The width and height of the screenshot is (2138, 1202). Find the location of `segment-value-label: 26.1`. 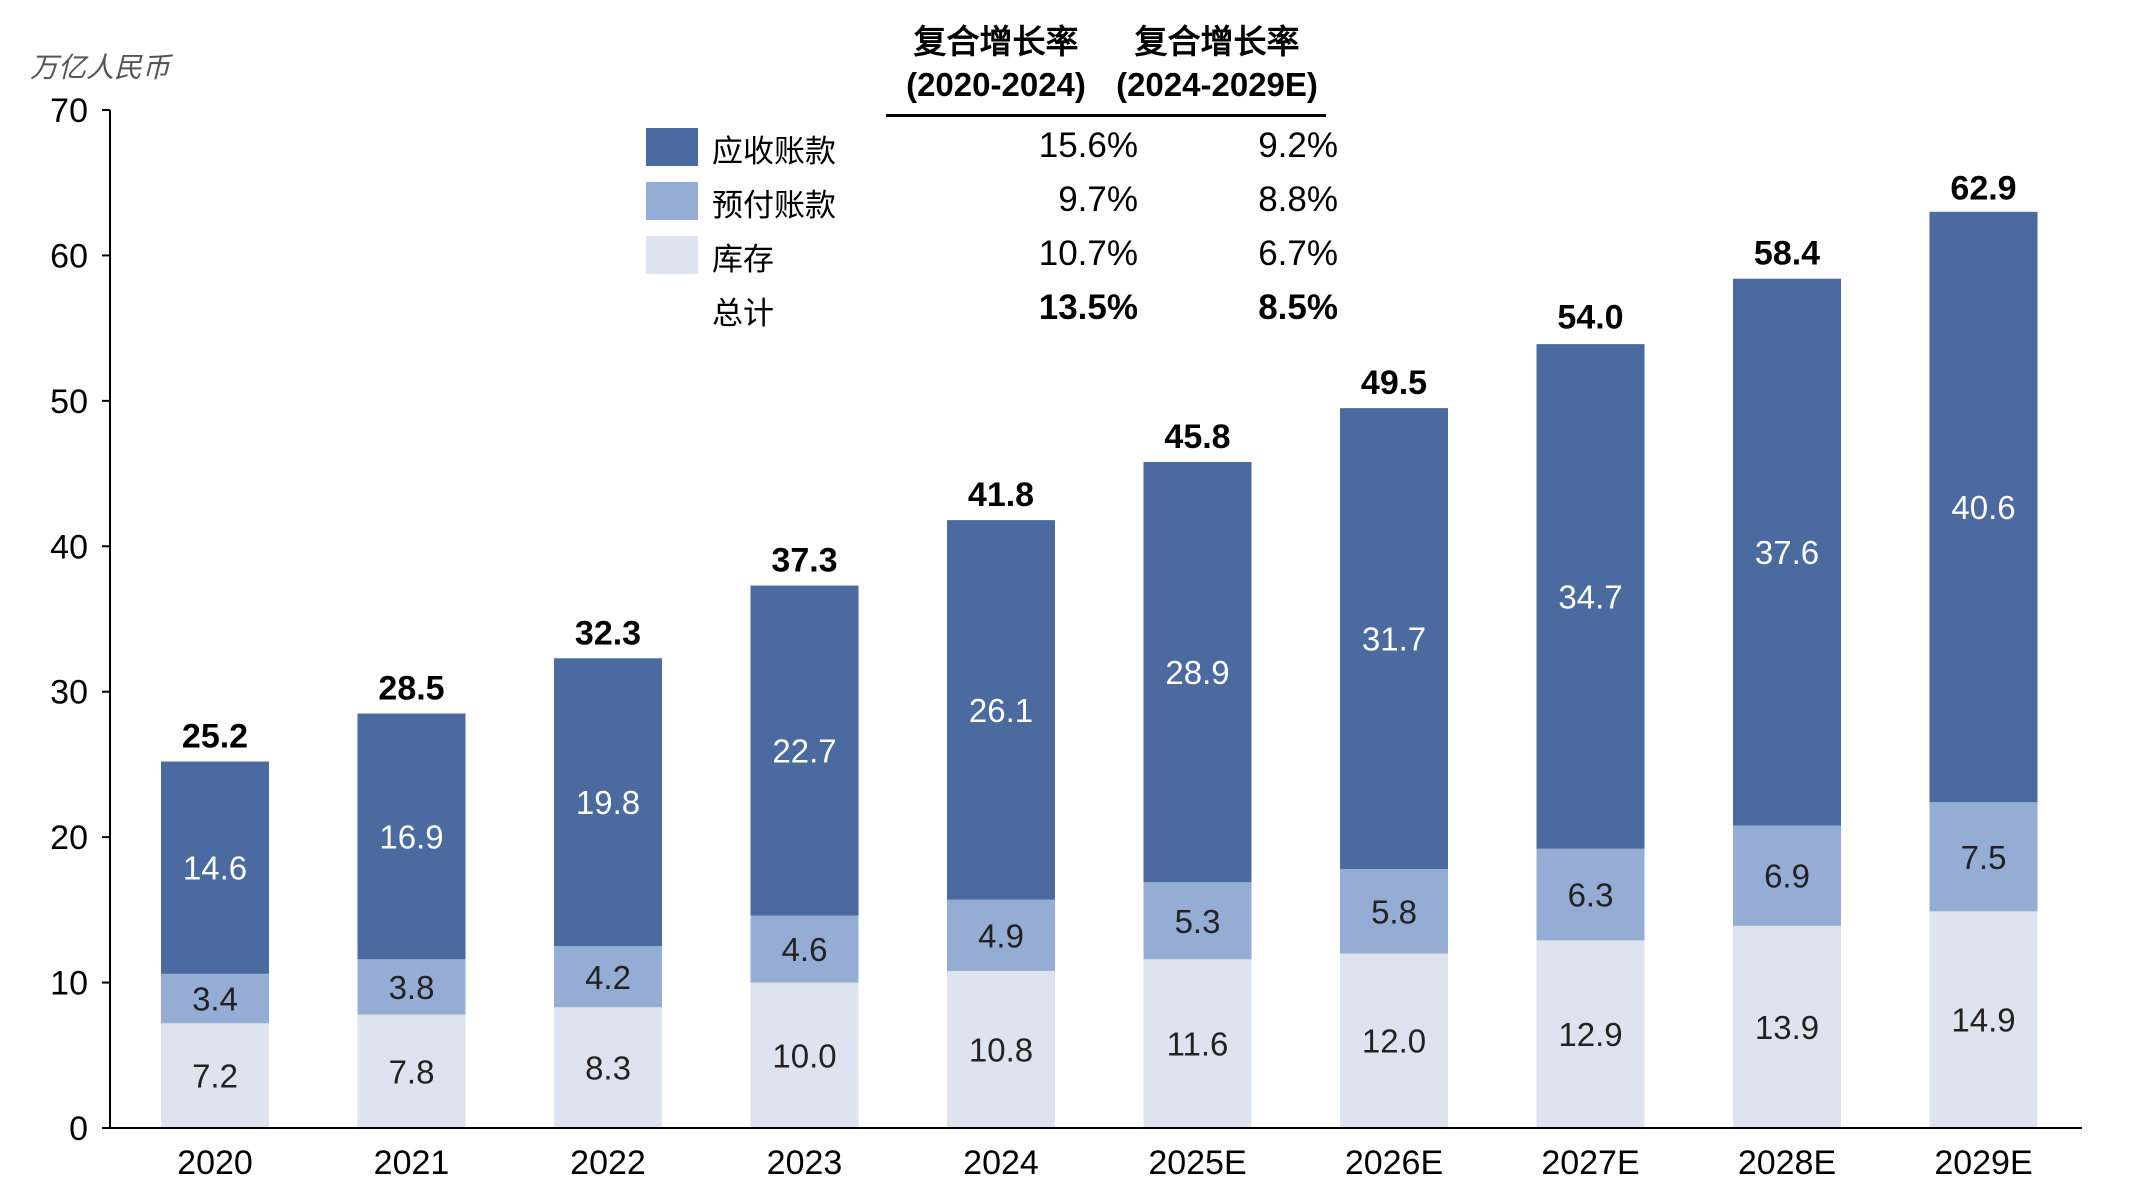

segment-value-label: 26.1 is located at coordinates (1001, 710).